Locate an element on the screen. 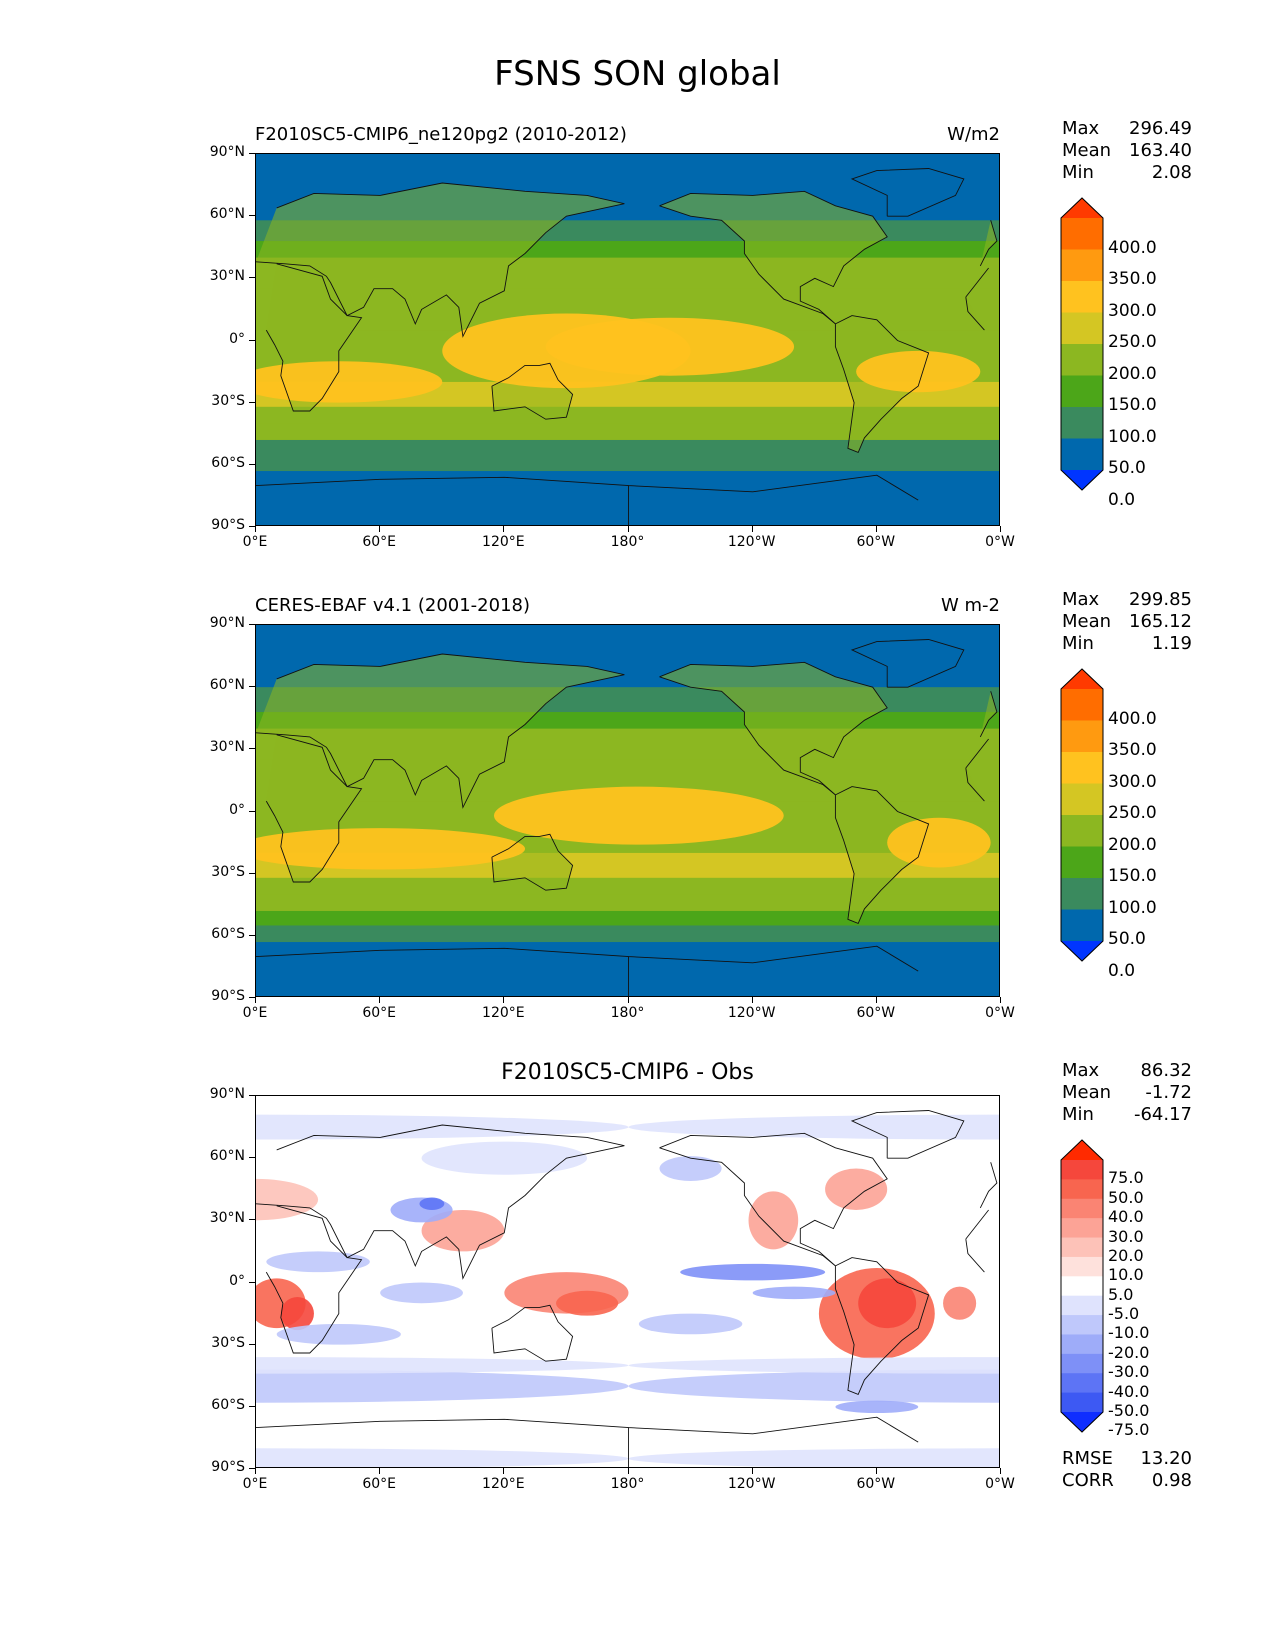  stat-row: Mean 165.12 is located at coordinates (1127, 622).